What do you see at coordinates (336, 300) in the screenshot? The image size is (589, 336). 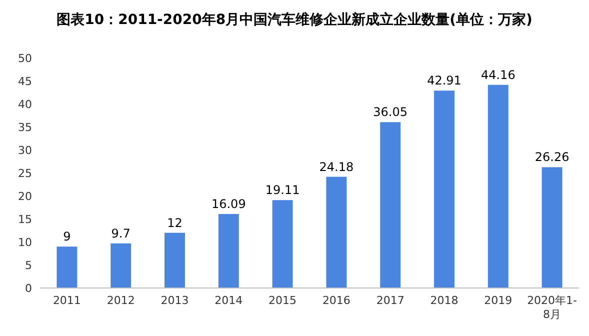 I see `x-tick-label: 2016` at bounding box center [336, 300].